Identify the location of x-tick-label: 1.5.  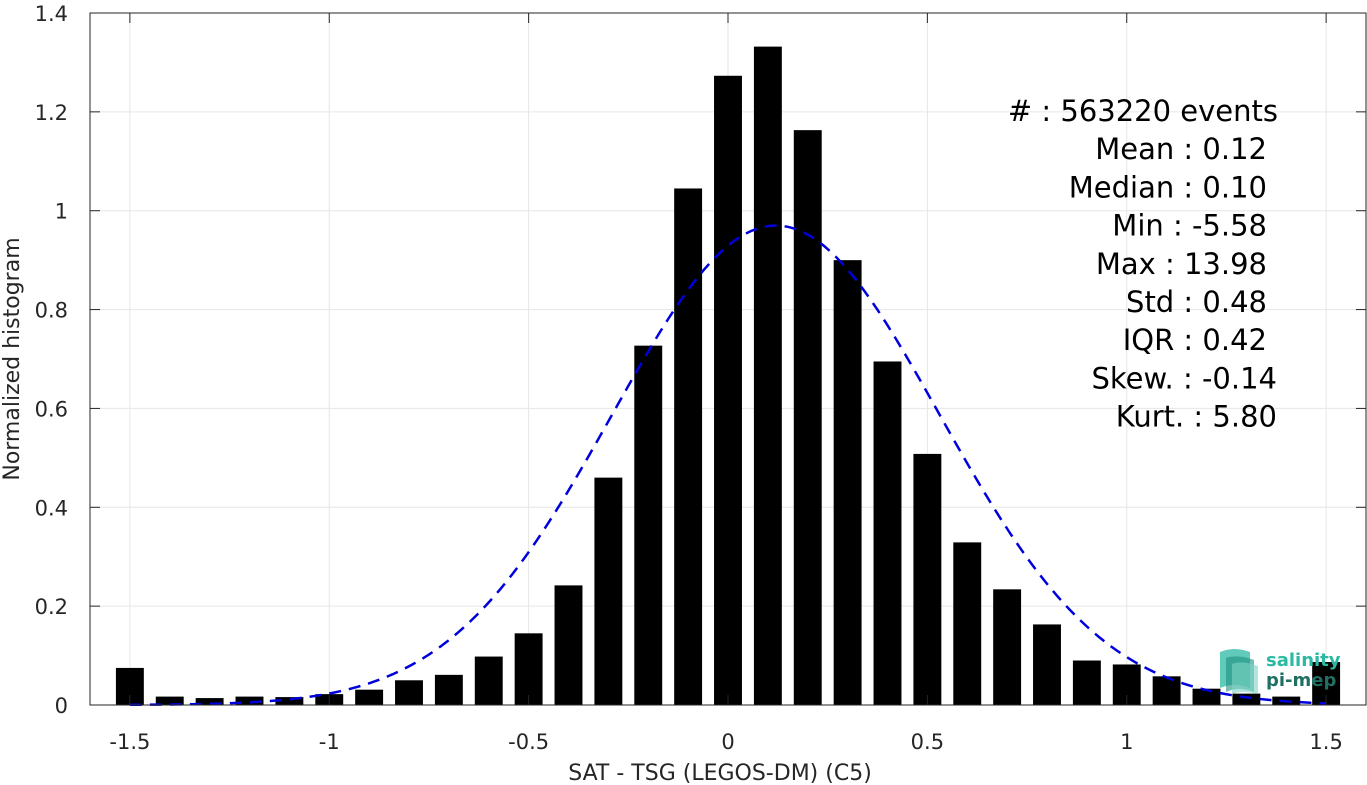
(1325, 742).